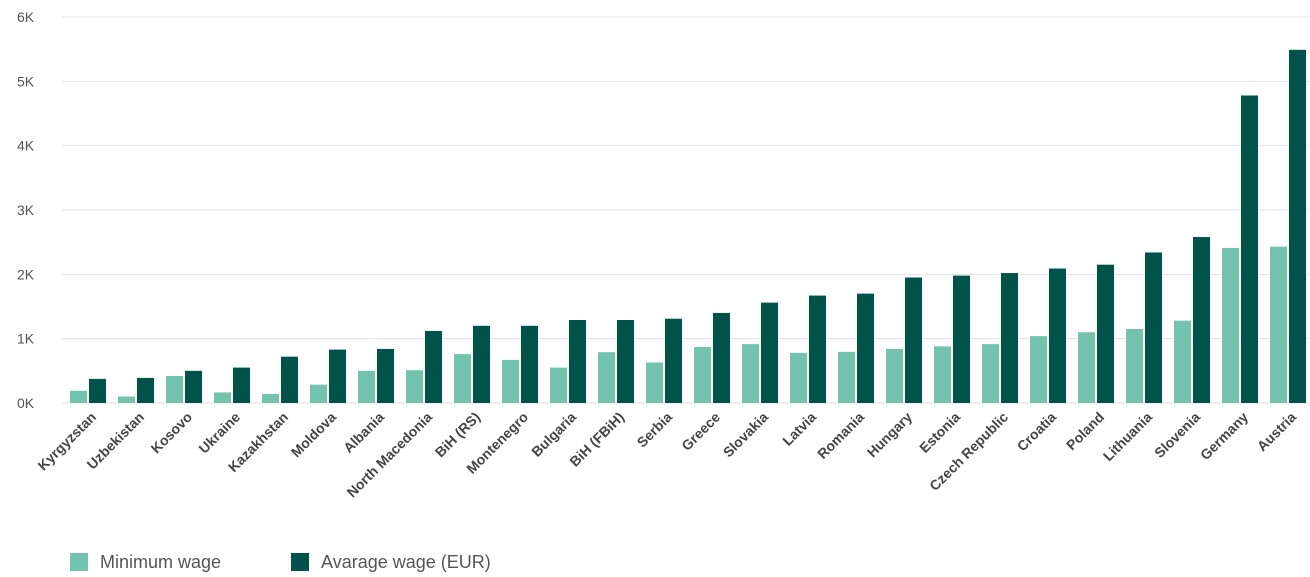 This screenshot has height=577, width=1310. I want to click on bar-minimum-bih-rs, so click(462, 378).